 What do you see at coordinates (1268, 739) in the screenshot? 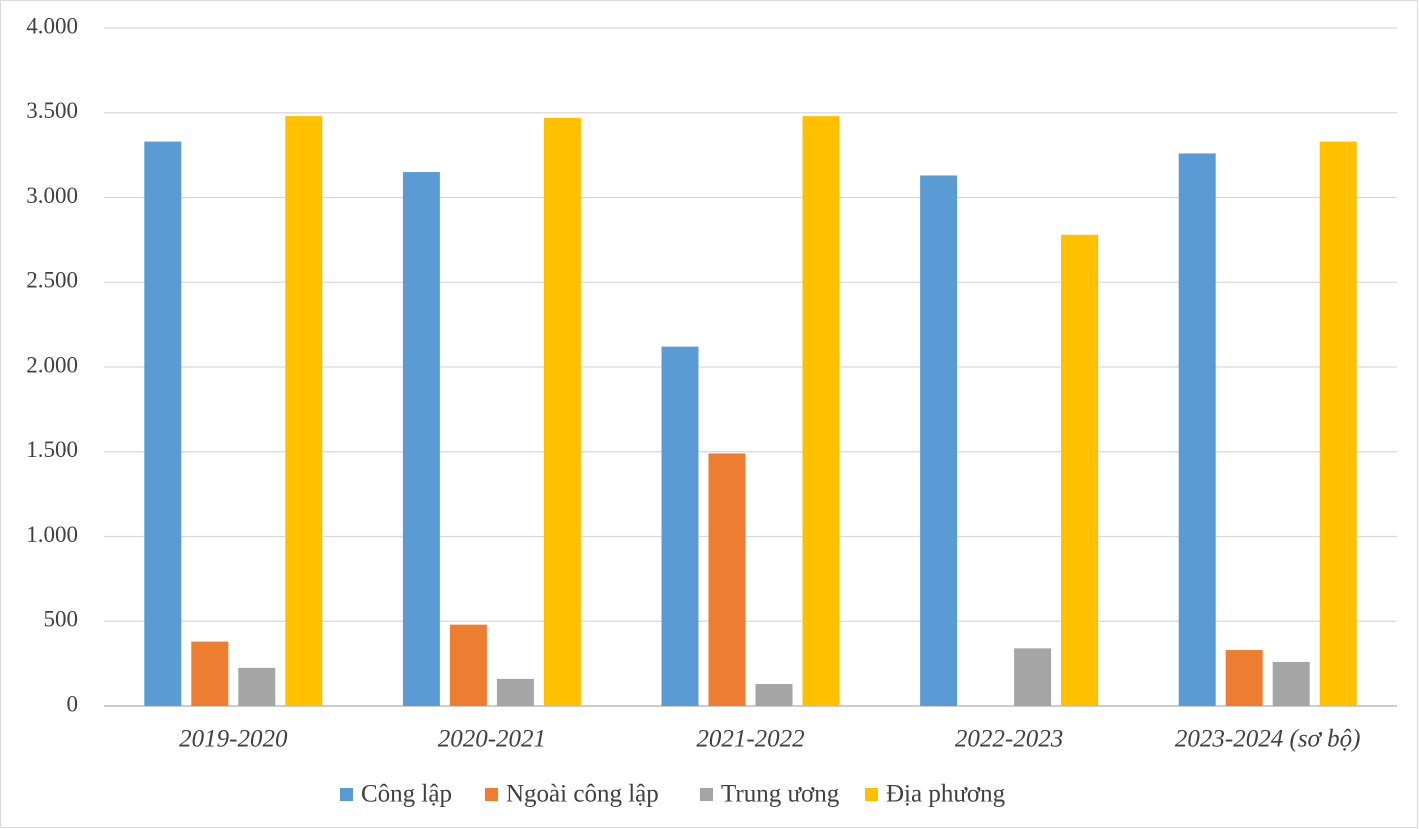
I see `x-tick-label: 2023-2024 (sơ bộ)` at bounding box center [1268, 739].